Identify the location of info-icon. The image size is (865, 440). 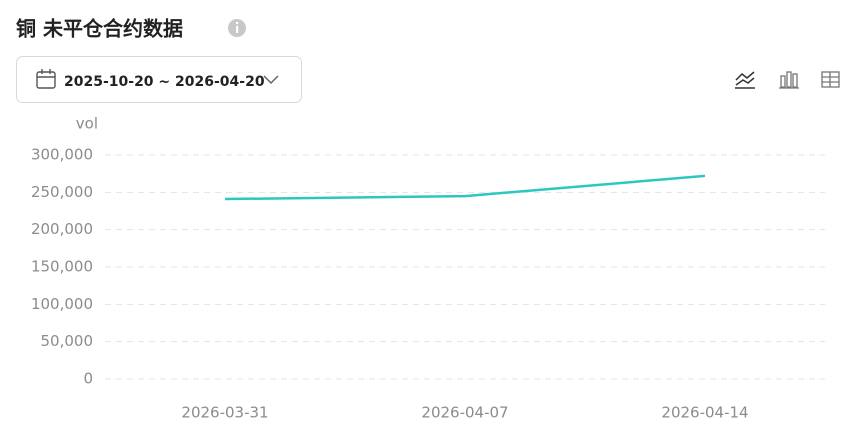
(237, 28).